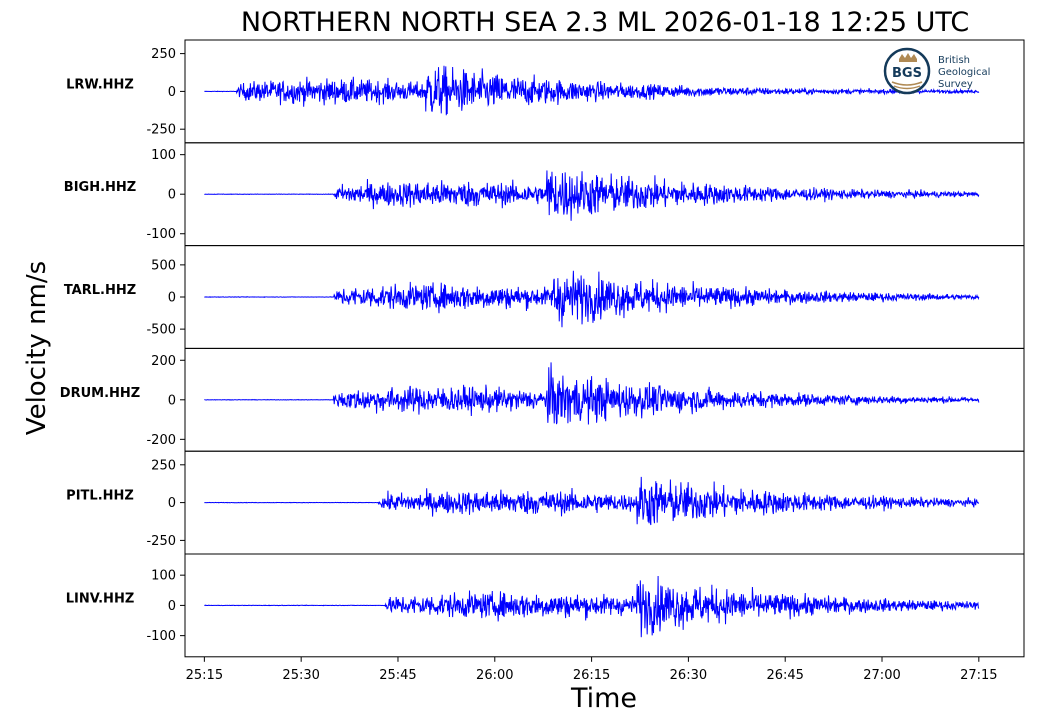 This screenshot has width=1046, height=723. I want to click on y-tick-label: 200, so click(163, 361).